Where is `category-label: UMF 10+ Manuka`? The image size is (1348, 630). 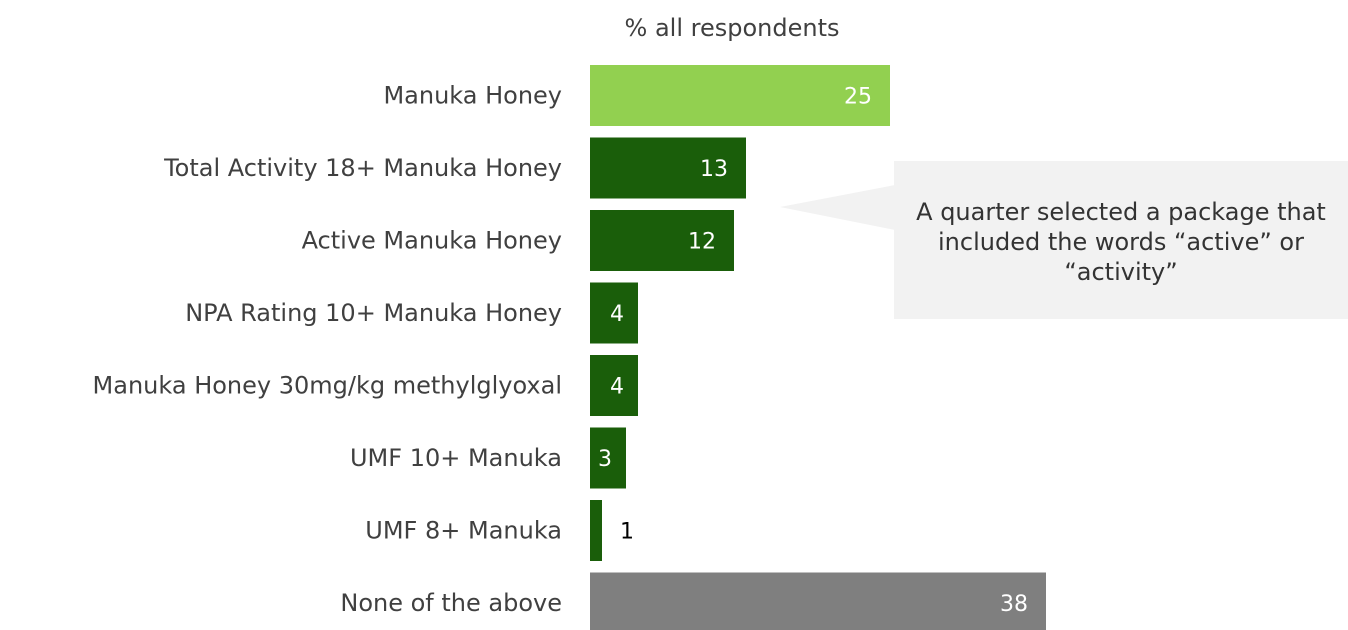 category-label: UMF 10+ Manuka is located at coordinates (456, 458).